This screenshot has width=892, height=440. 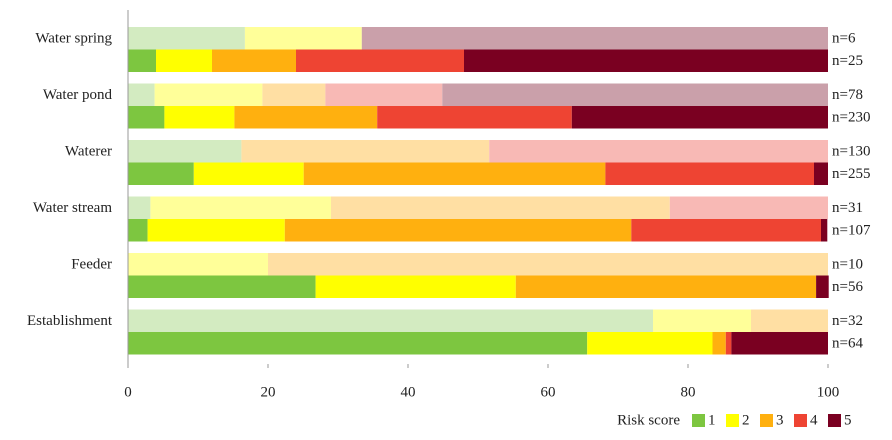 I want to click on n-label: n=78, so click(x=847, y=95).